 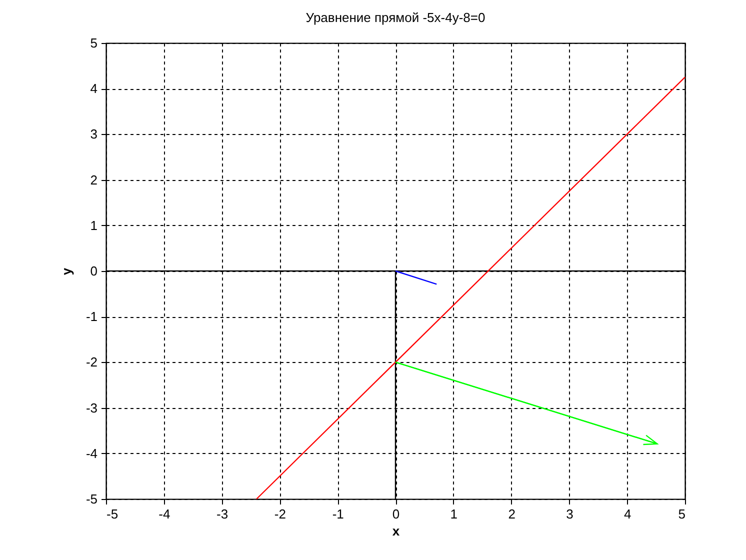 I want to click on y-tick-label: 4, so click(x=94, y=88).